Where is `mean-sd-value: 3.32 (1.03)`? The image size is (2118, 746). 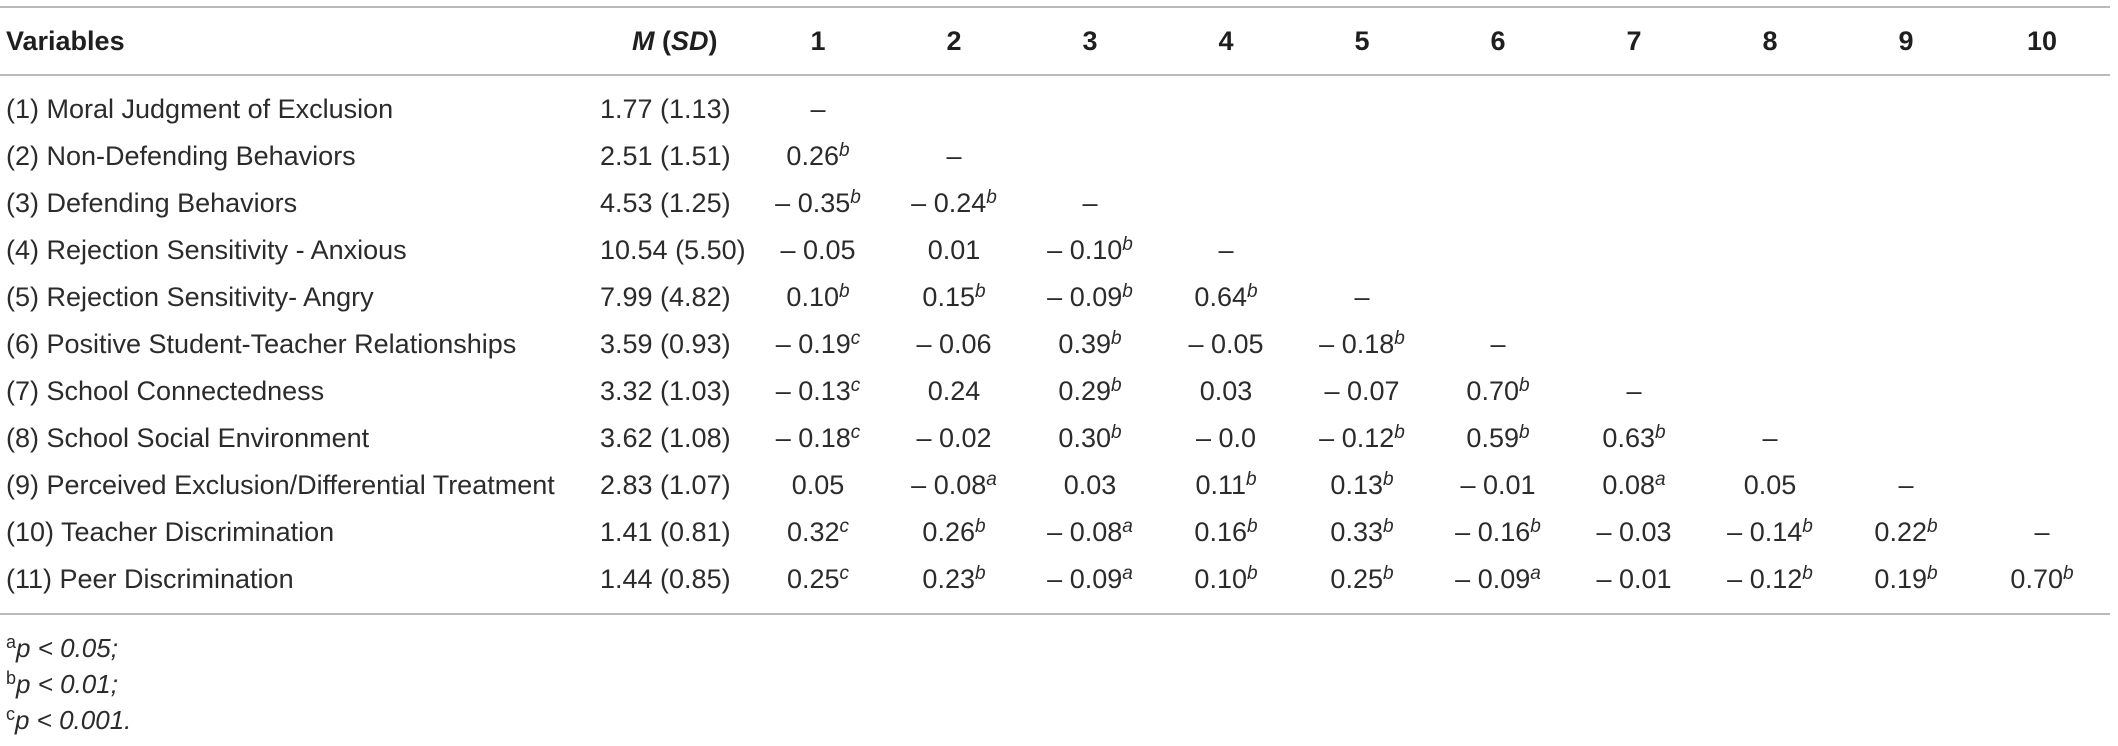 mean-sd-value: 3.32 (1.03) is located at coordinates (665, 391).